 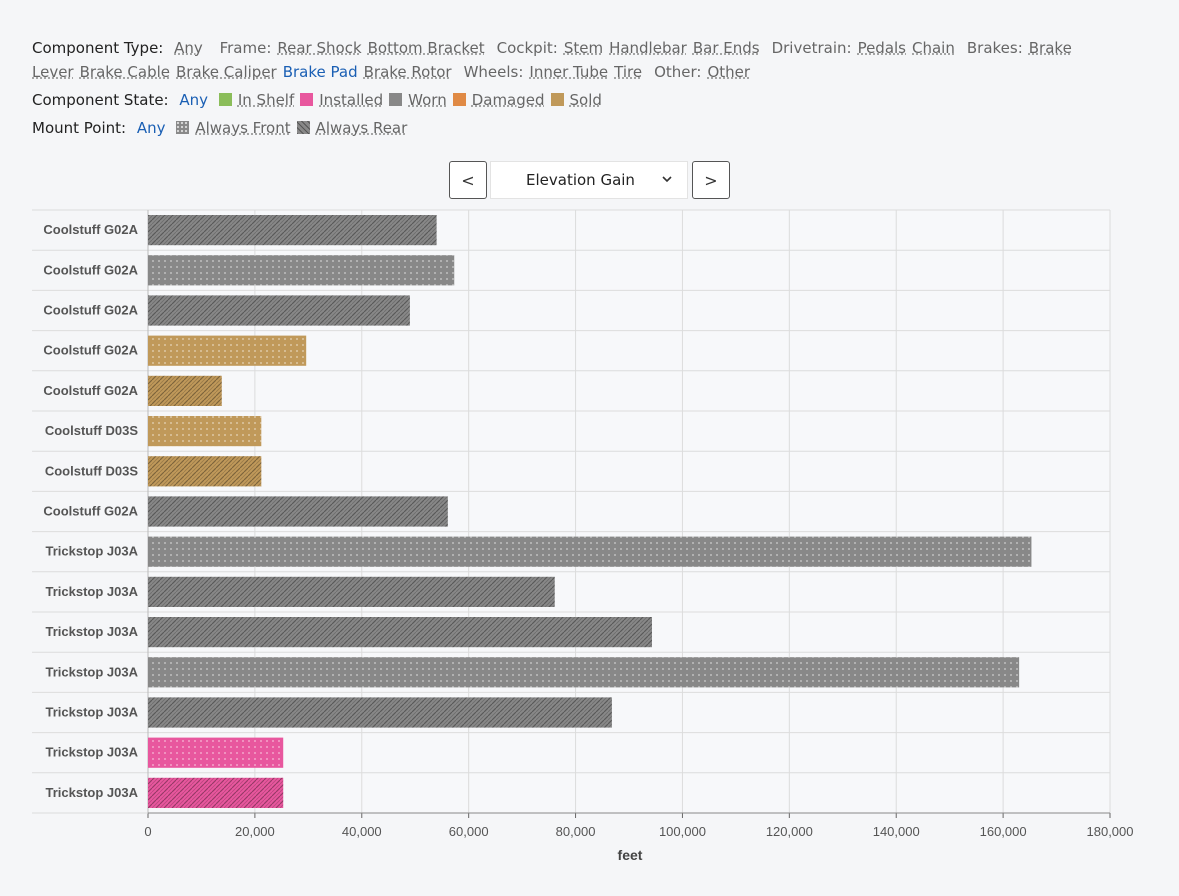 What do you see at coordinates (319, 48) in the screenshot?
I see `component-type-option: Rear Shock` at bounding box center [319, 48].